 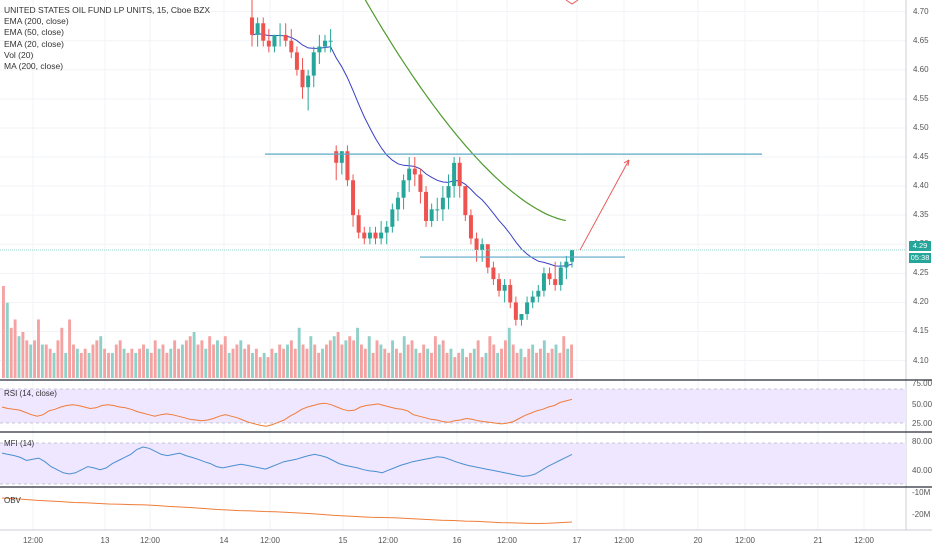 What do you see at coordinates (818, 540) in the screenshot?
I see `time-tick-label: 21` at bounding box center [818, 540].